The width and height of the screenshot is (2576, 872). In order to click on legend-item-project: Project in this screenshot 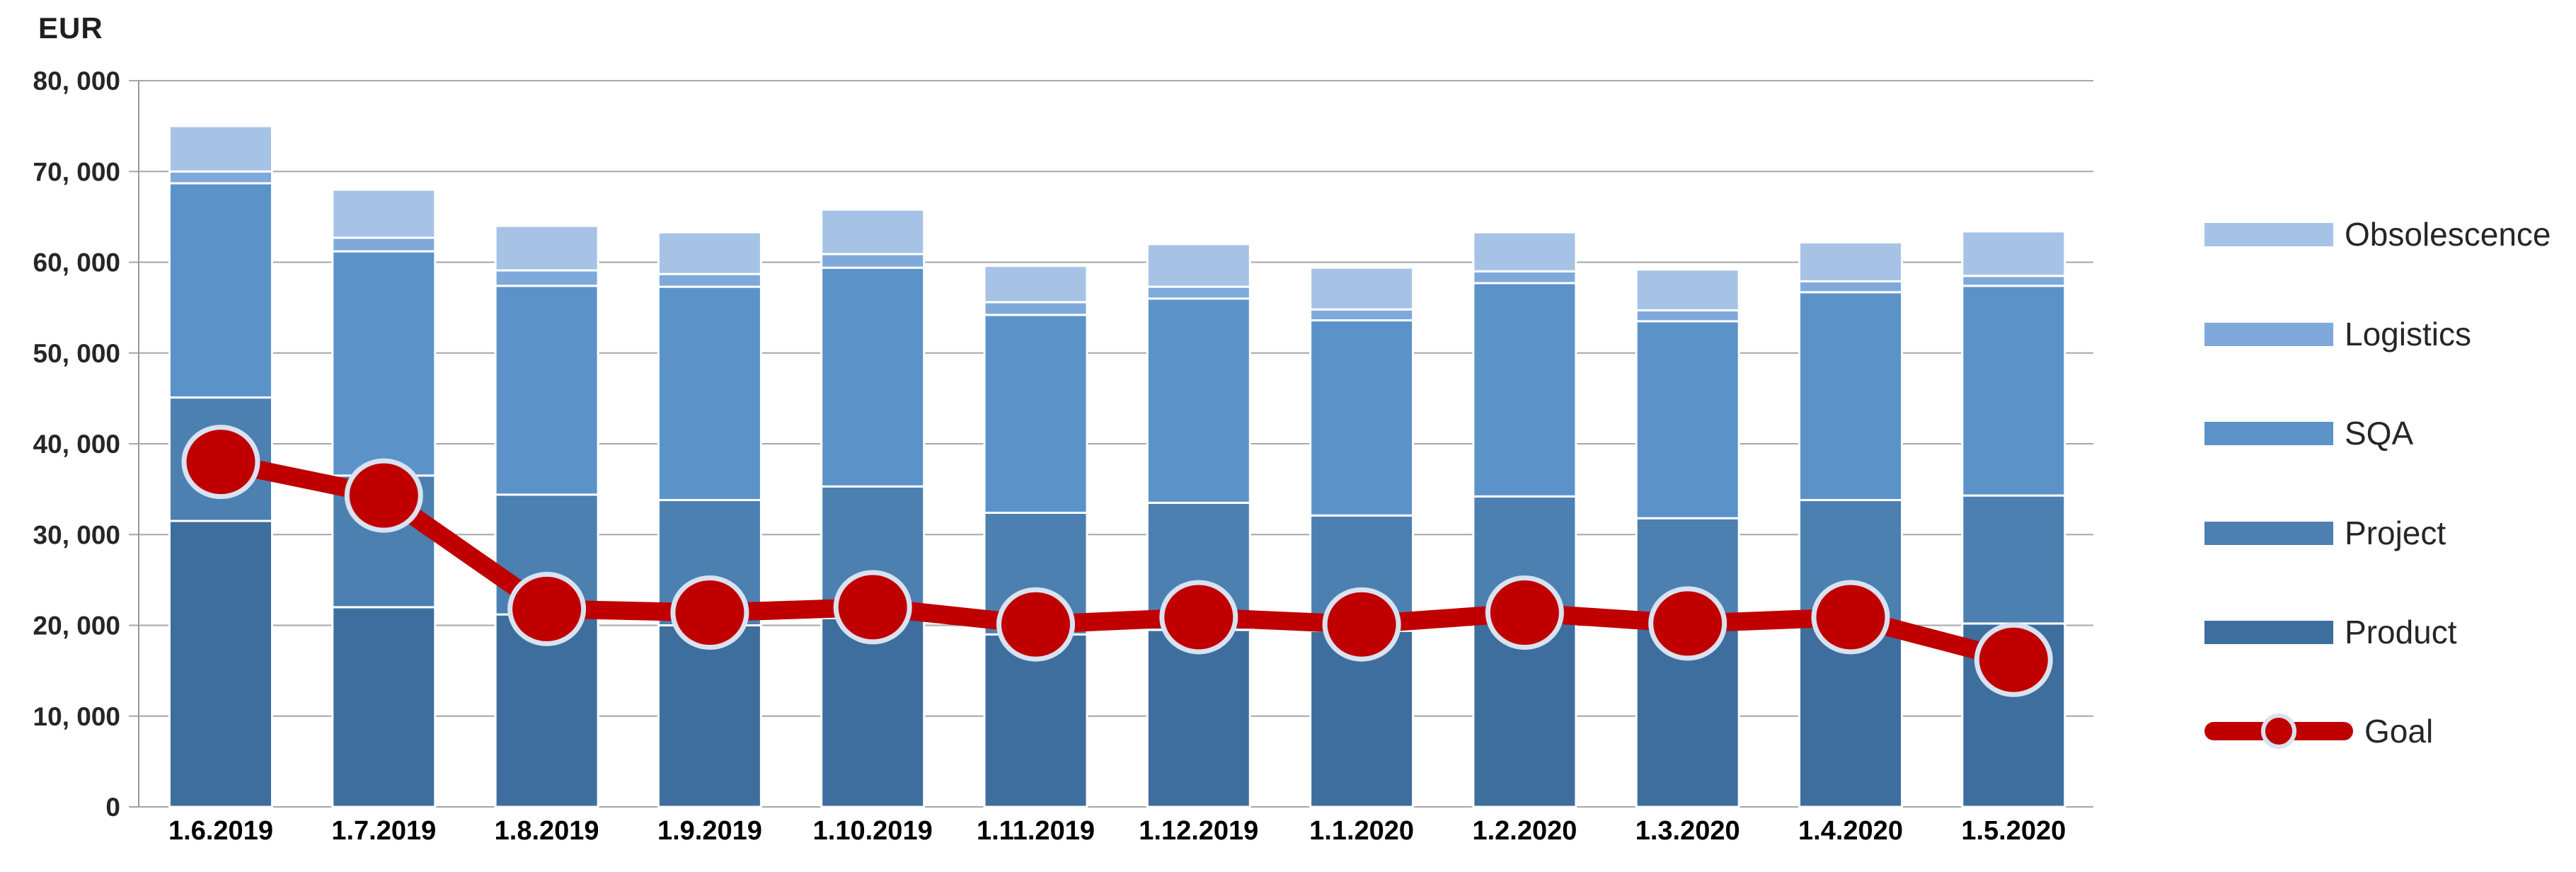, I will do `click(2325, 533)`.